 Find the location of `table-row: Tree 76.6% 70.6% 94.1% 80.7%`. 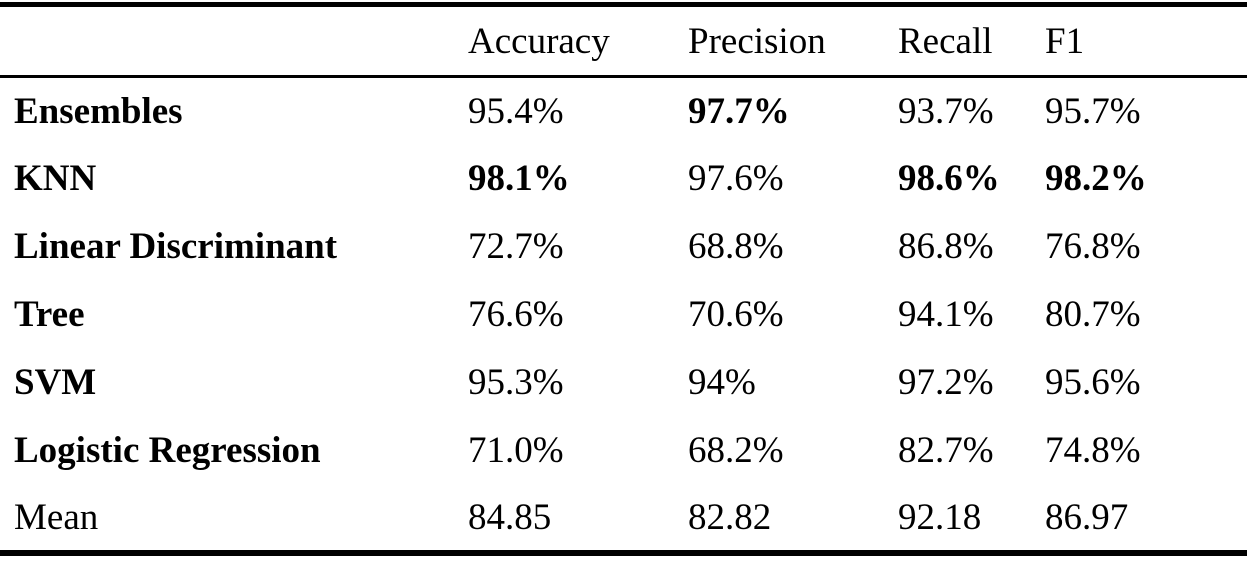

table-row: Tree 76.6% 70.6% 94.1% 80.7% is located at coordinates (623, 315).